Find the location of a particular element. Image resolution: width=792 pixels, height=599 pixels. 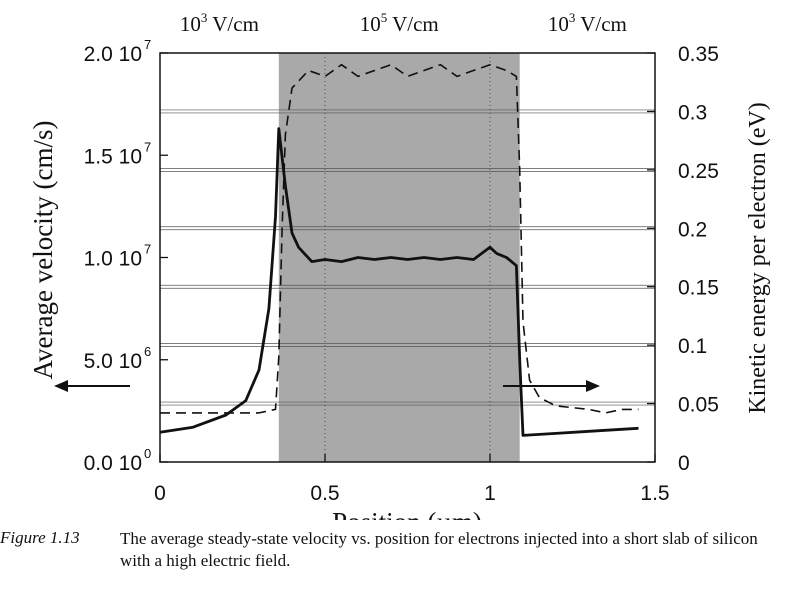

y-left-tick-label: 1.0 10 is located at coordinates (113, 259).